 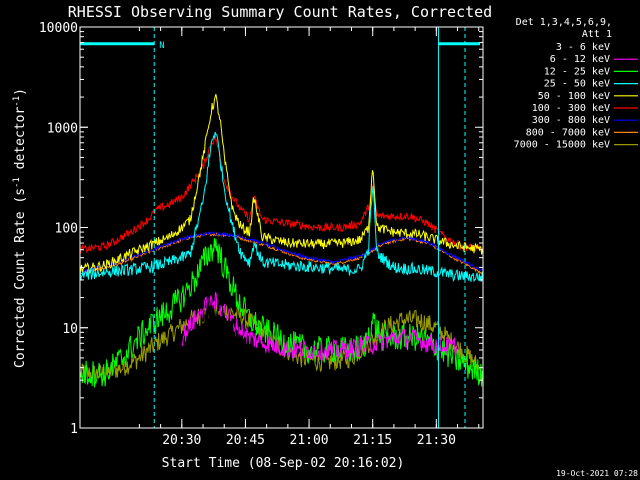 What do you see at coordinates (597, 473) in the screenshot?
I see `footer-date: 19-Oct-2021 07:28` at bounding box center [597, 473].